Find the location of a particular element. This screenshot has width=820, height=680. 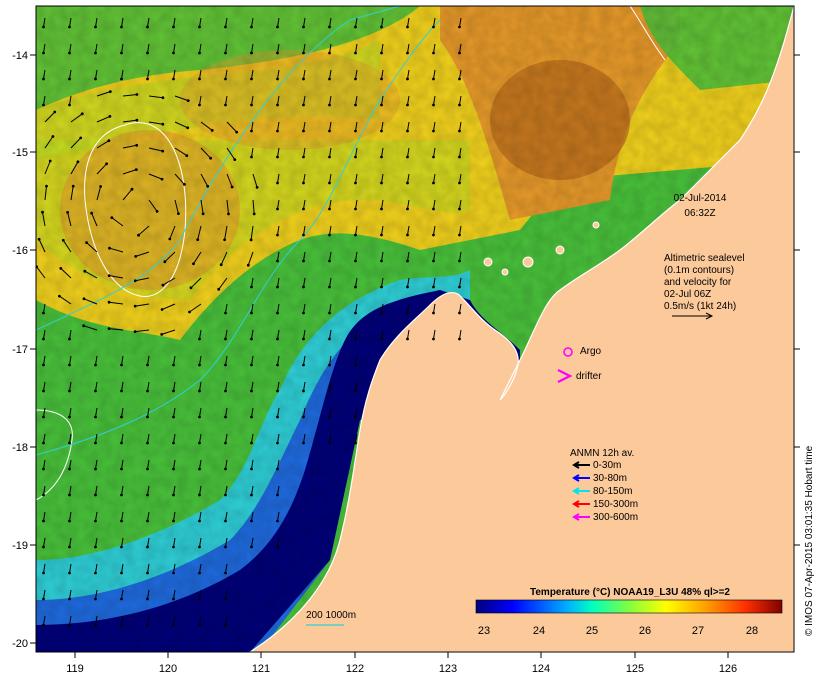

scale-arrow-head is located at coordinates (709, 316).